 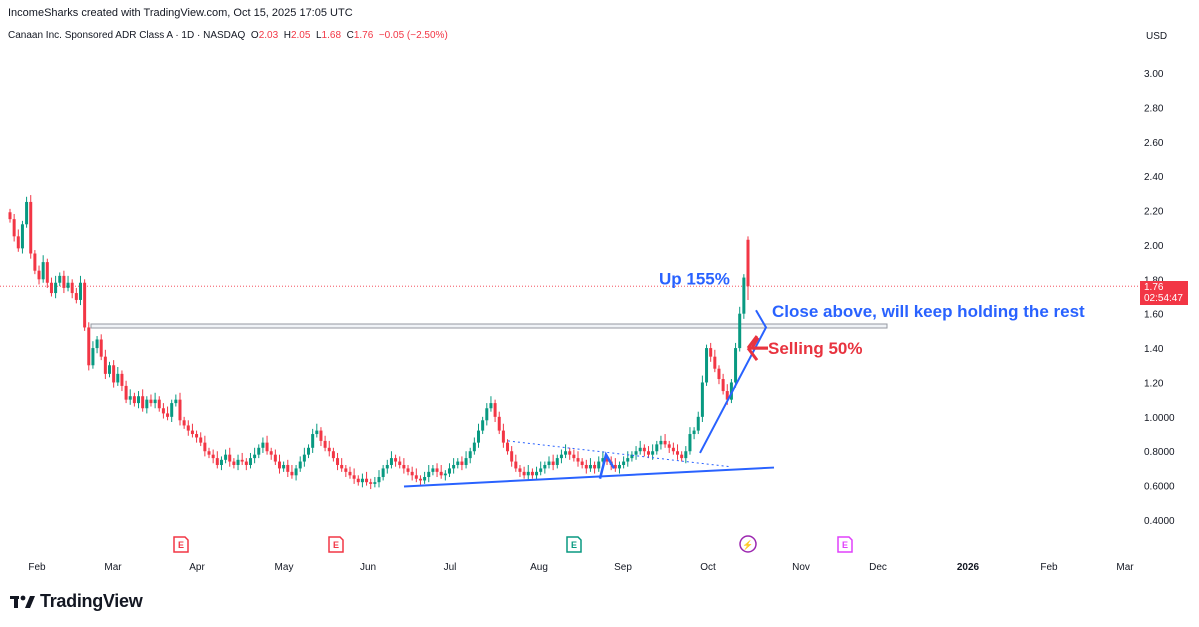 What do you see at coordinates (539, 567) in the screenshot?
I see `x-tick-label: Aug` at bounding box center [539, 567].